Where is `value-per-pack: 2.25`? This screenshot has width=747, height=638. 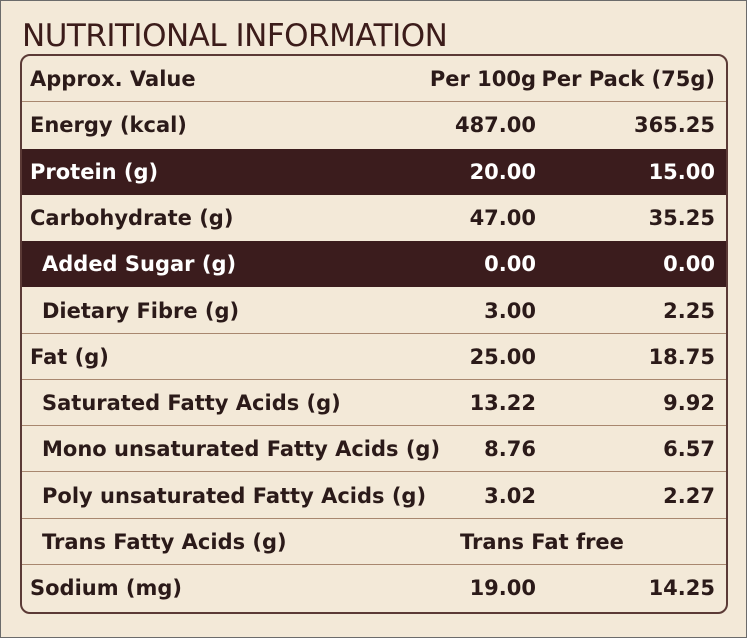
value-per-pack: 2.25 is located at coordinates (689, 311).